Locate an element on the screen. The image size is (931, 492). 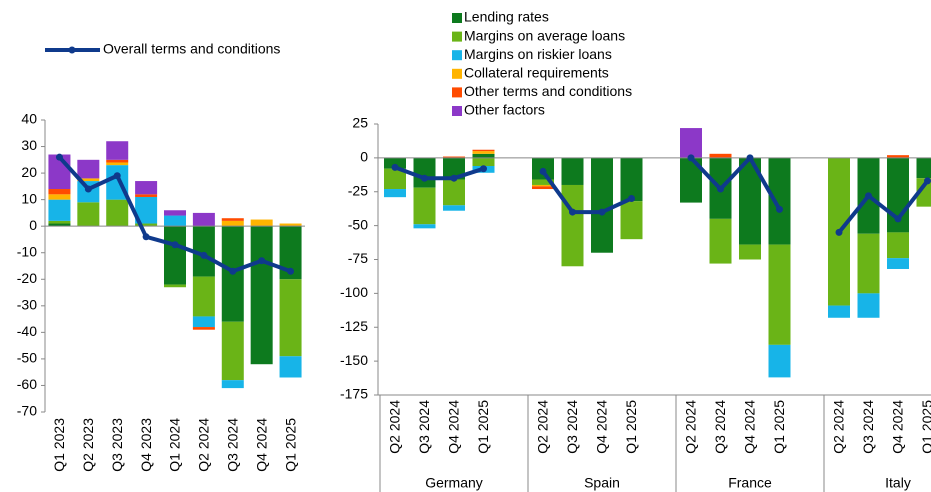
y-tick-label: -25 is located at coordinates (358, 190).